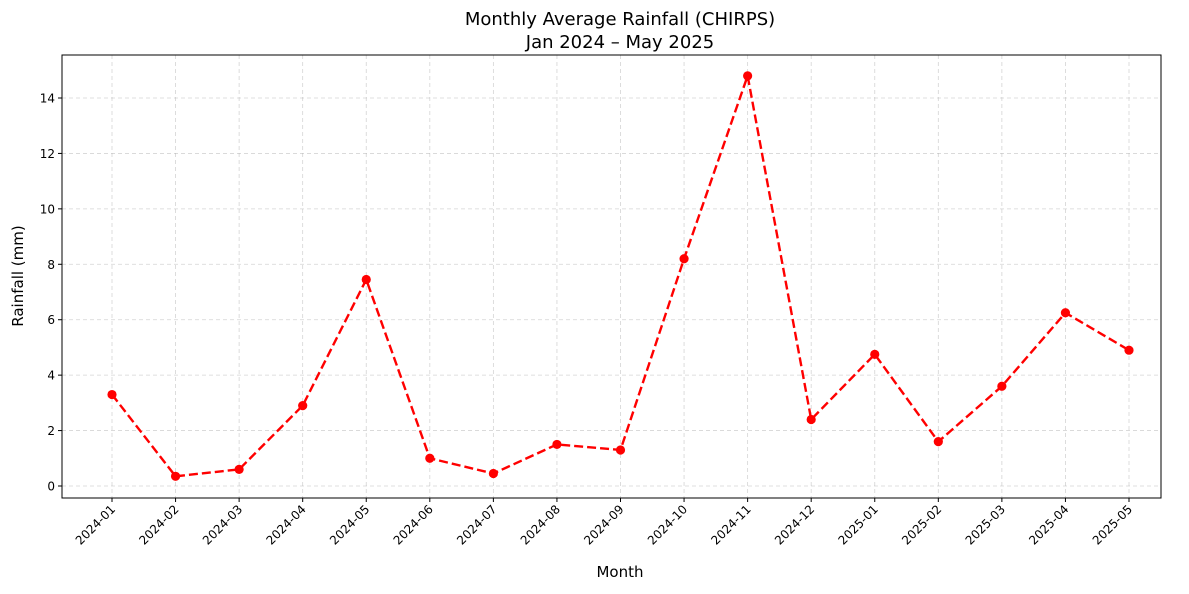 This screenshot has width=1189, height=594. Describe the element at coordinates (619, 572) in the screenshot. I see `x-axis-label: Month` at that location.